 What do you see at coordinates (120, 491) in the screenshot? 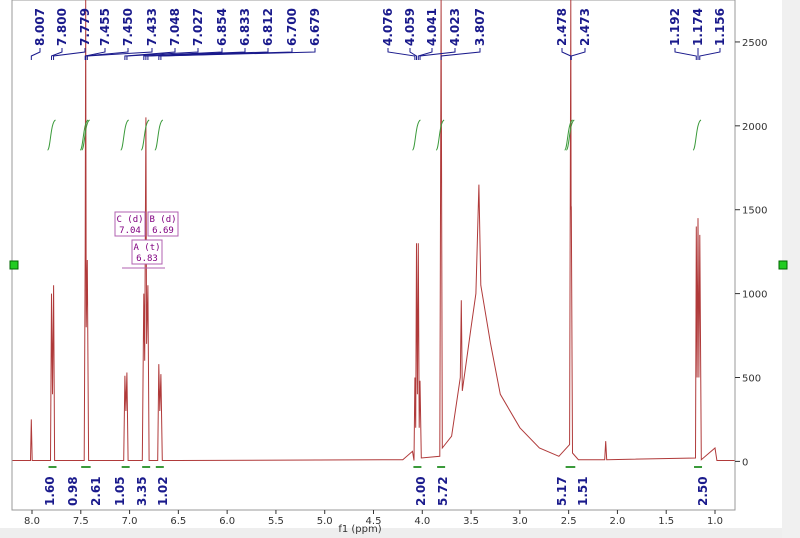
I see `integral-label: 1.05` at bounding box center [120, 491].